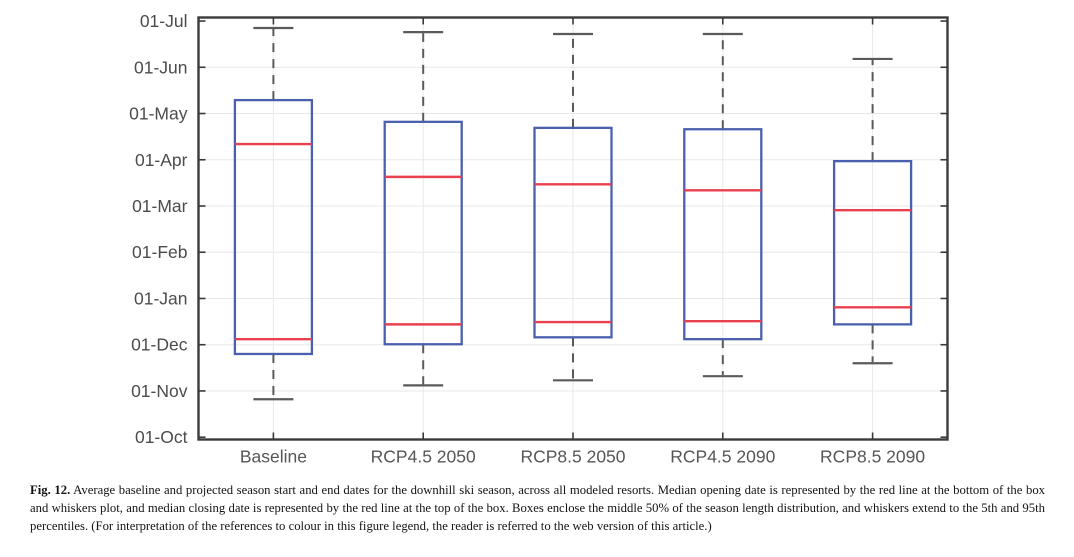 The image size is (1074, 557). I want to click on y-tick-label: 01-Apr, so click(161, 160).